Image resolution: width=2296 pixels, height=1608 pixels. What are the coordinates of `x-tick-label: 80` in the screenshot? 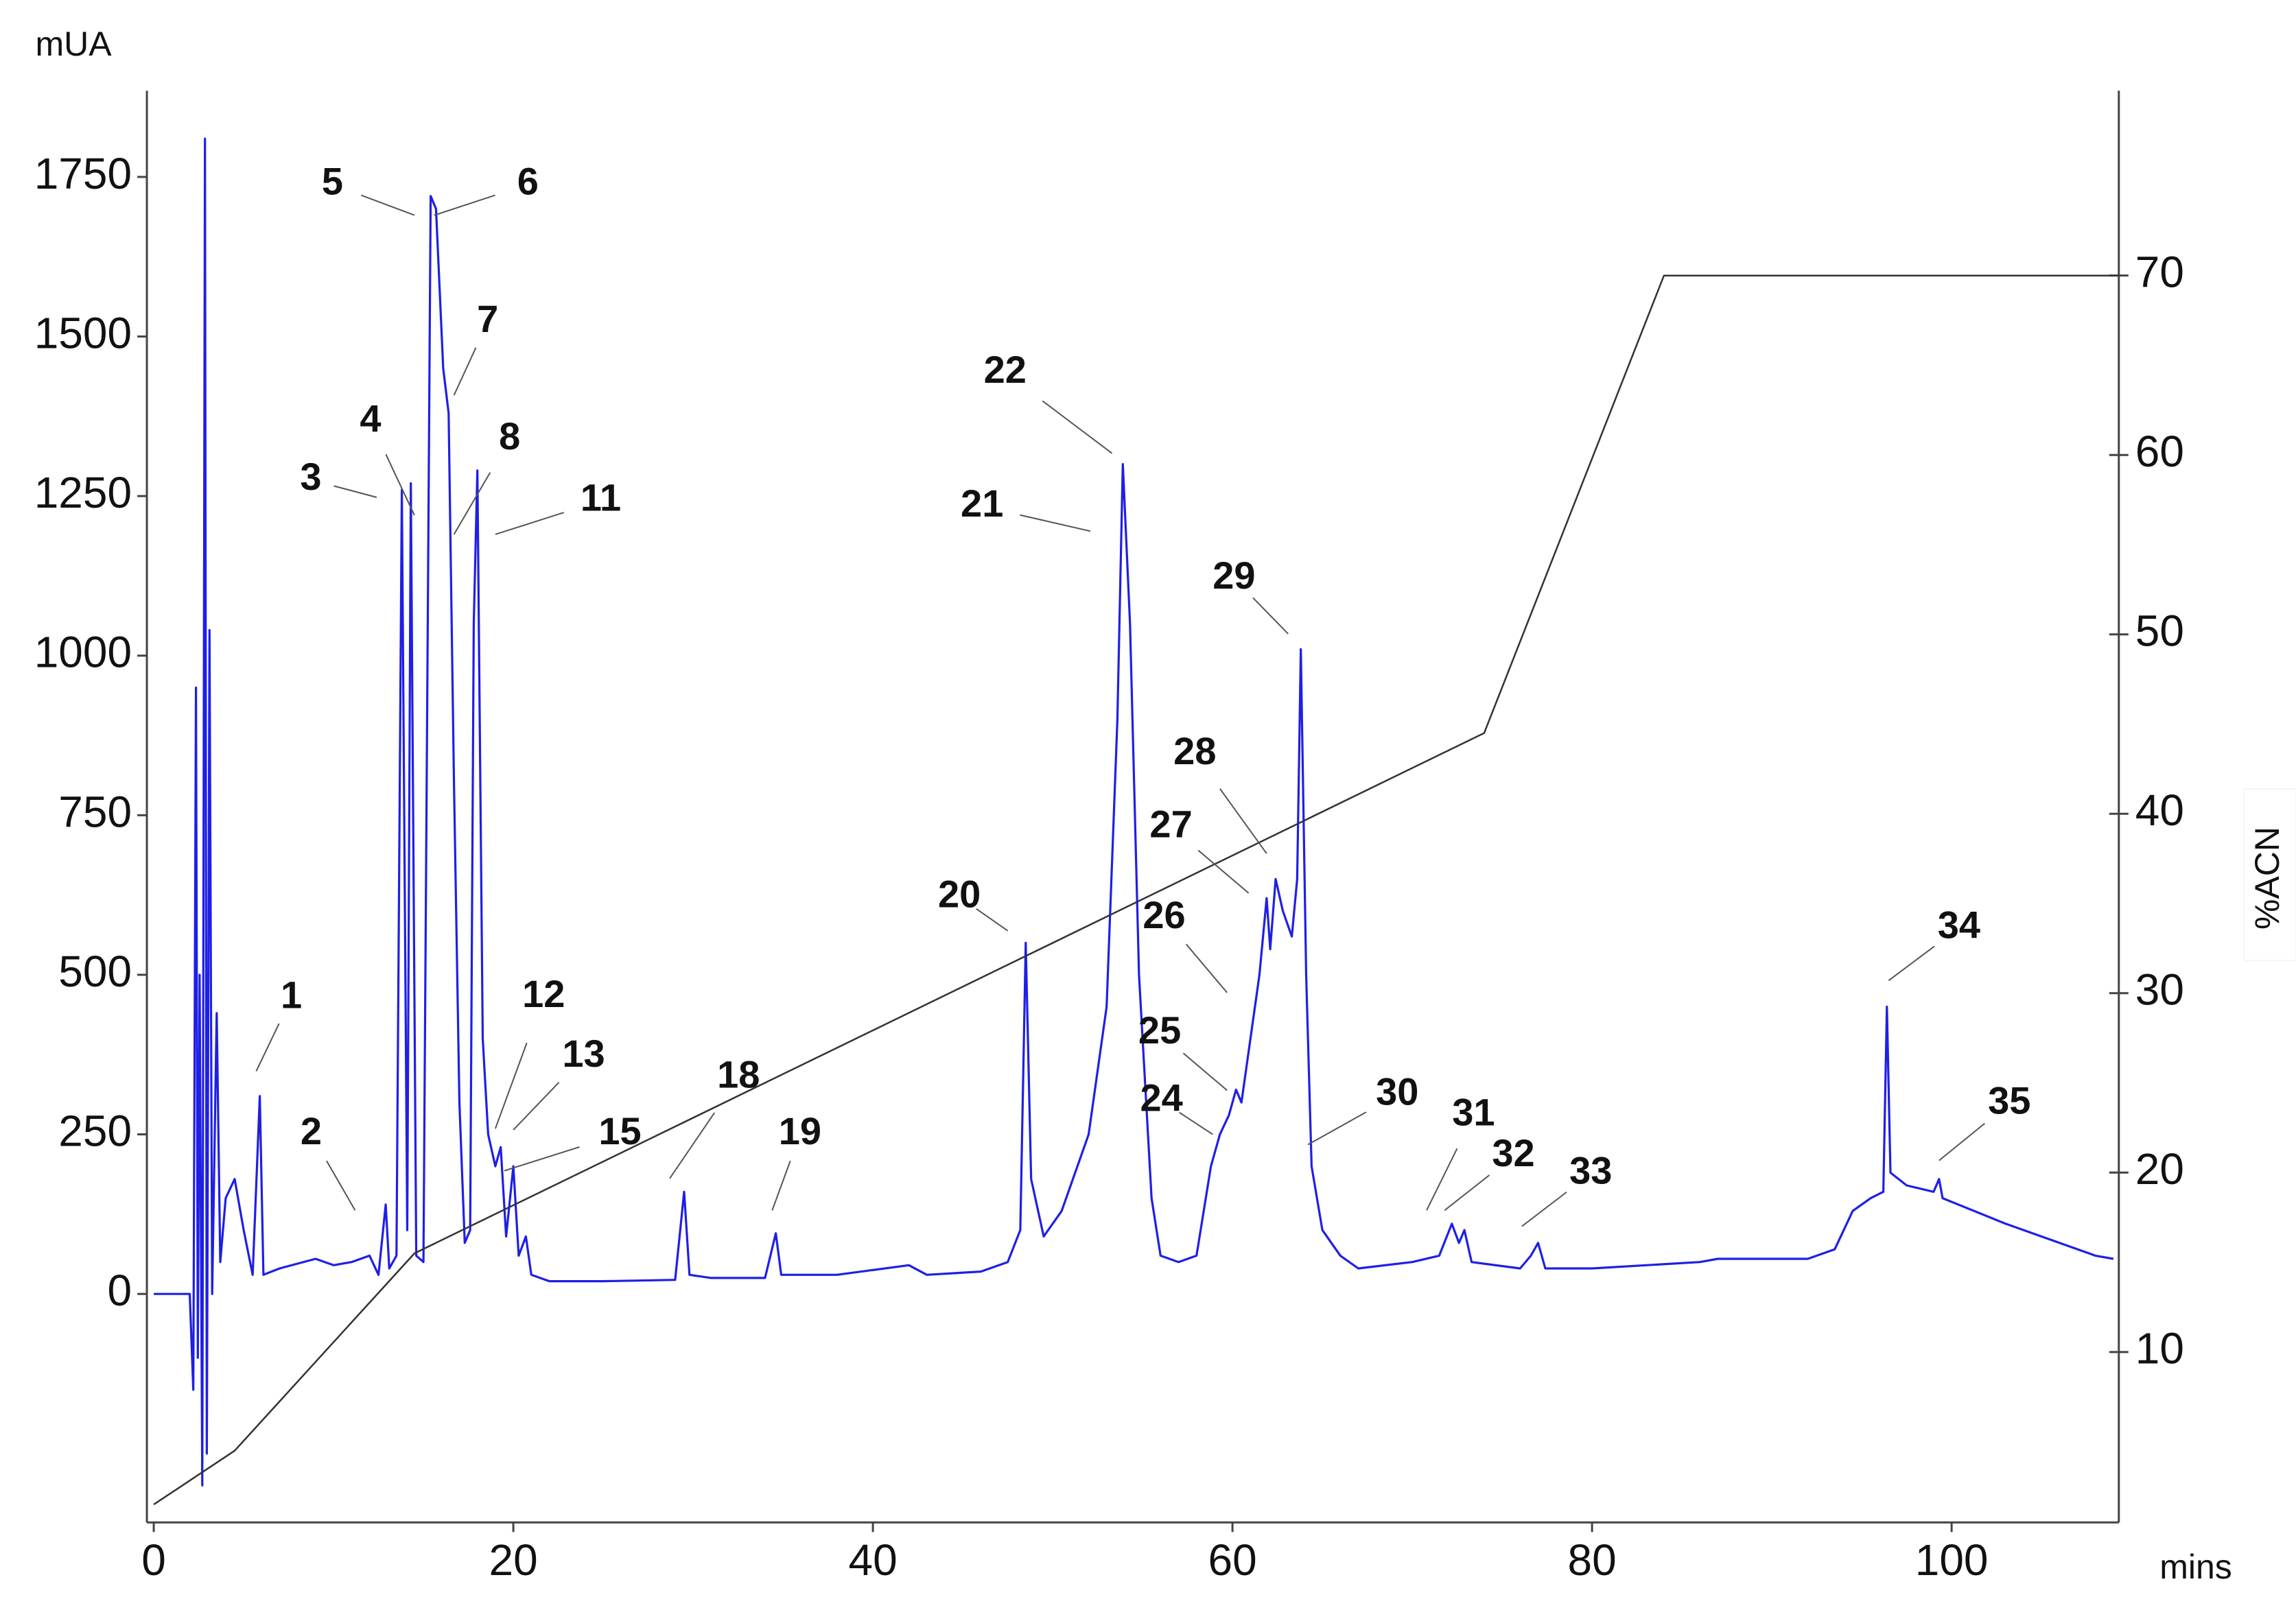 It's located at (1592, 1560).